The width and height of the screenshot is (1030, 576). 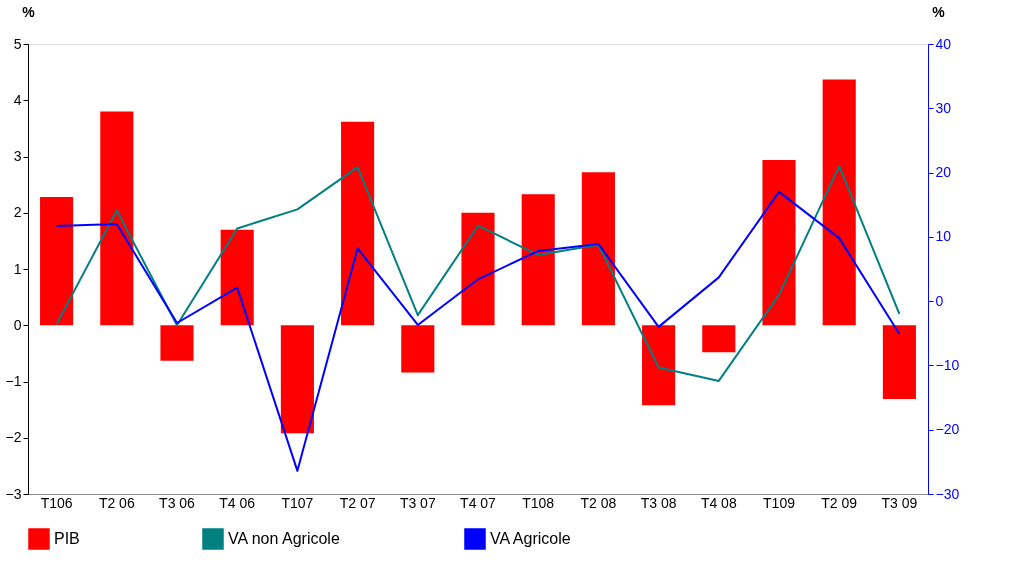 What do you see at coordinates (943, 236) in the screenshot?
I see `y2-tick-label: 10` at bounding box center [943, 236].